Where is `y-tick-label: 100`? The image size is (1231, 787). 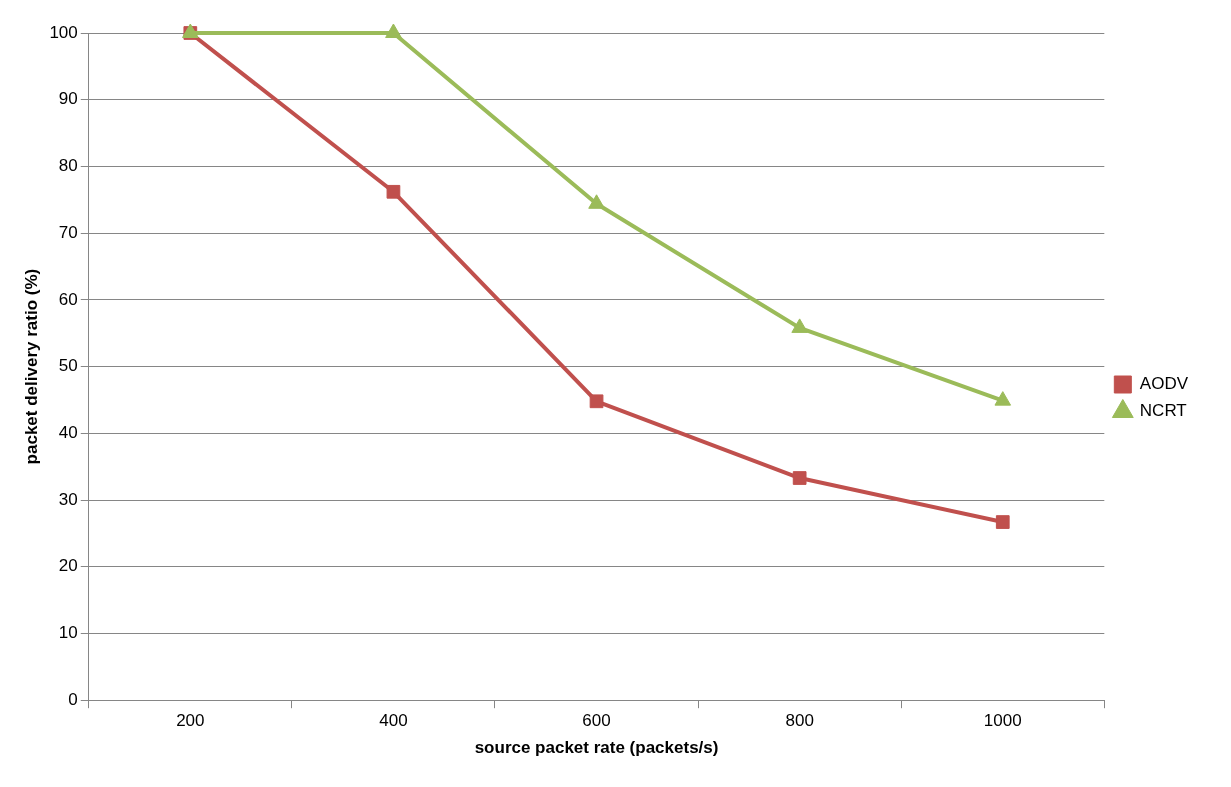 y-tick-label: 100 is located at coordinates (63, 32).